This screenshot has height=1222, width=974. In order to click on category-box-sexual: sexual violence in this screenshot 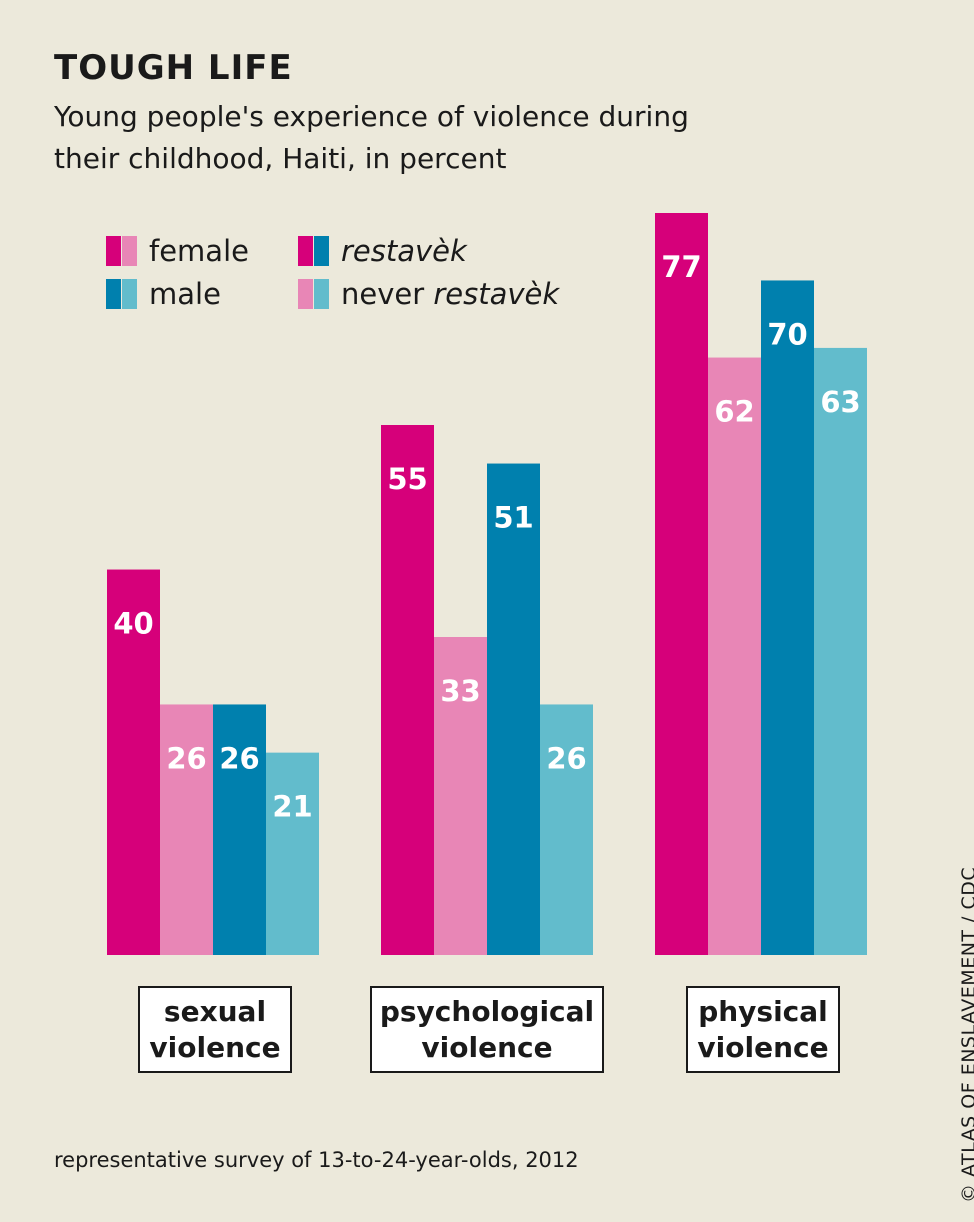, I will do `click(215, 1029)`.